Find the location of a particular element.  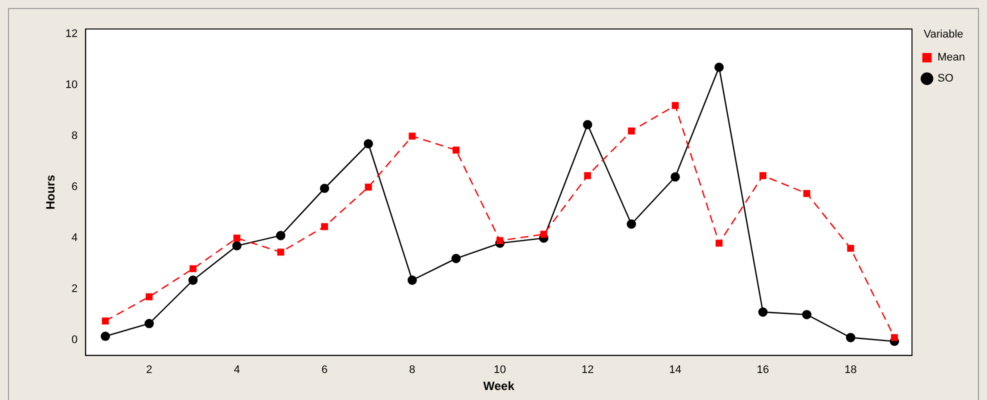

x-tick-label: 2 is located at coordinates (149, 370).